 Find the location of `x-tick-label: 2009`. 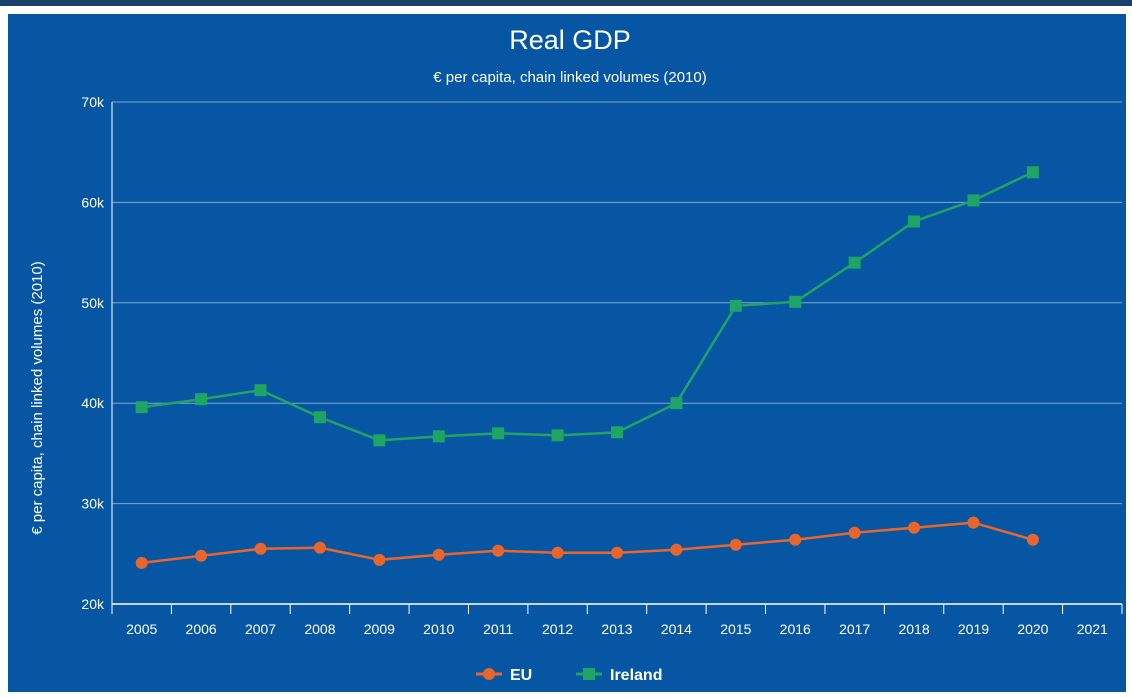

x-tick-label: 2009 is located at coordinates (379, 629).